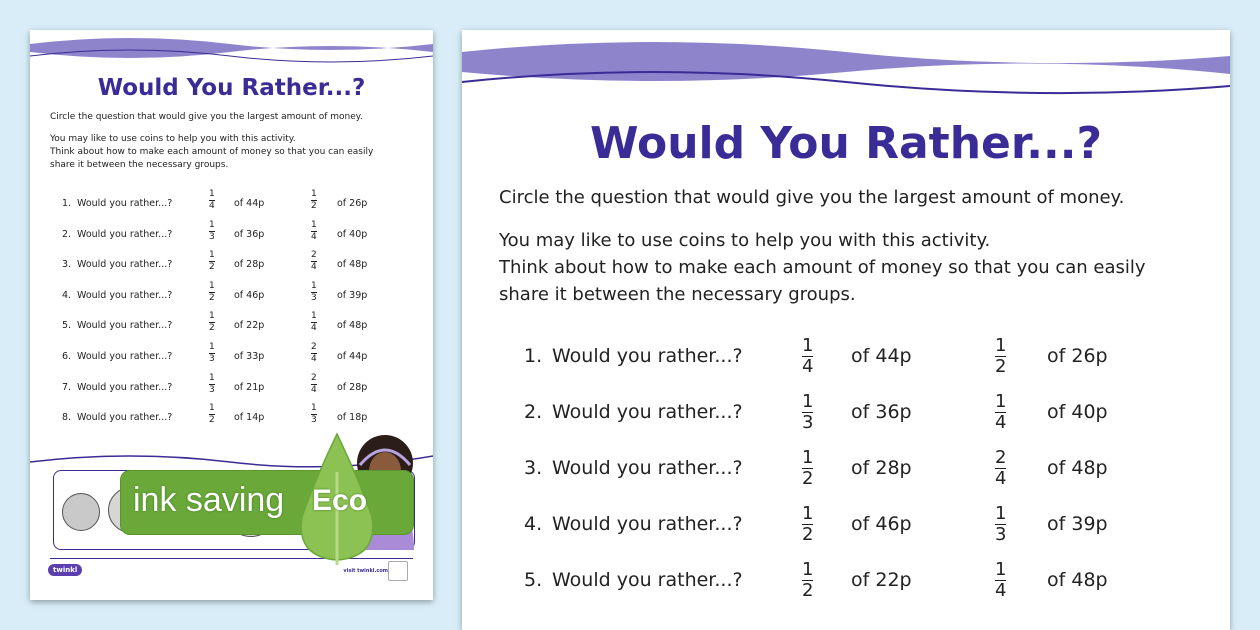 The height and width of the screenshot is (630, 1260). What do you see at coordinates (533, 524) in the screenshot?
I see `question-number: 4.` at bounding box center [533, 524].